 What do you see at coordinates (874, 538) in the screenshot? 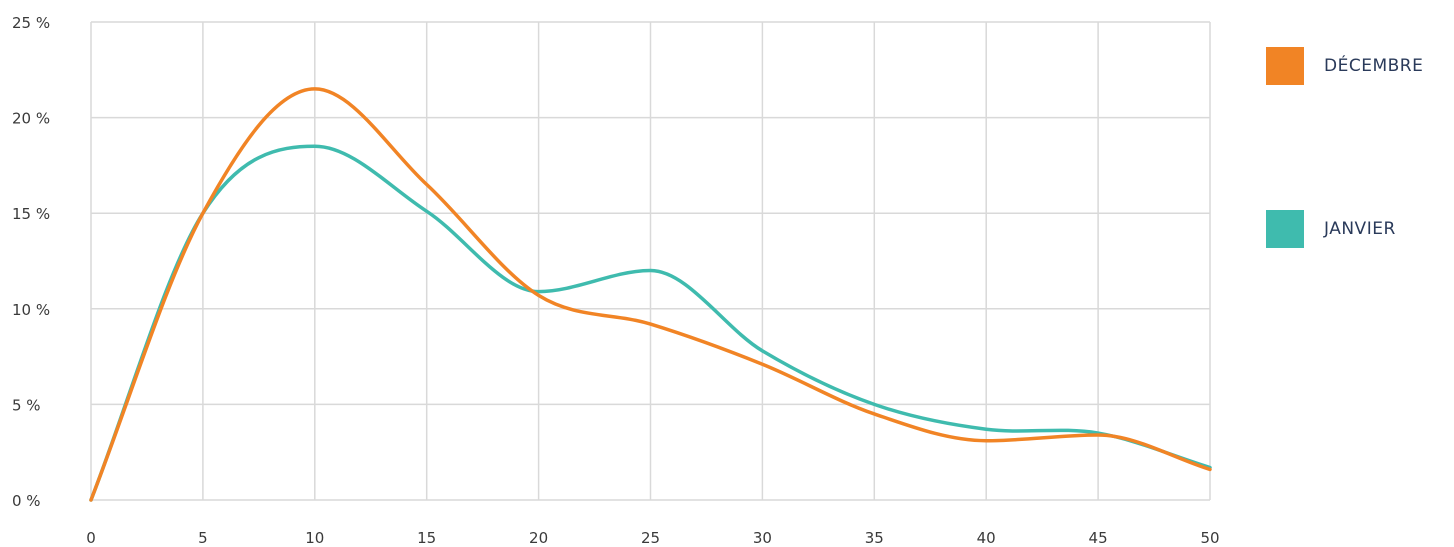
I see `x-tick-label: 35` at bounding box center [874, 538].